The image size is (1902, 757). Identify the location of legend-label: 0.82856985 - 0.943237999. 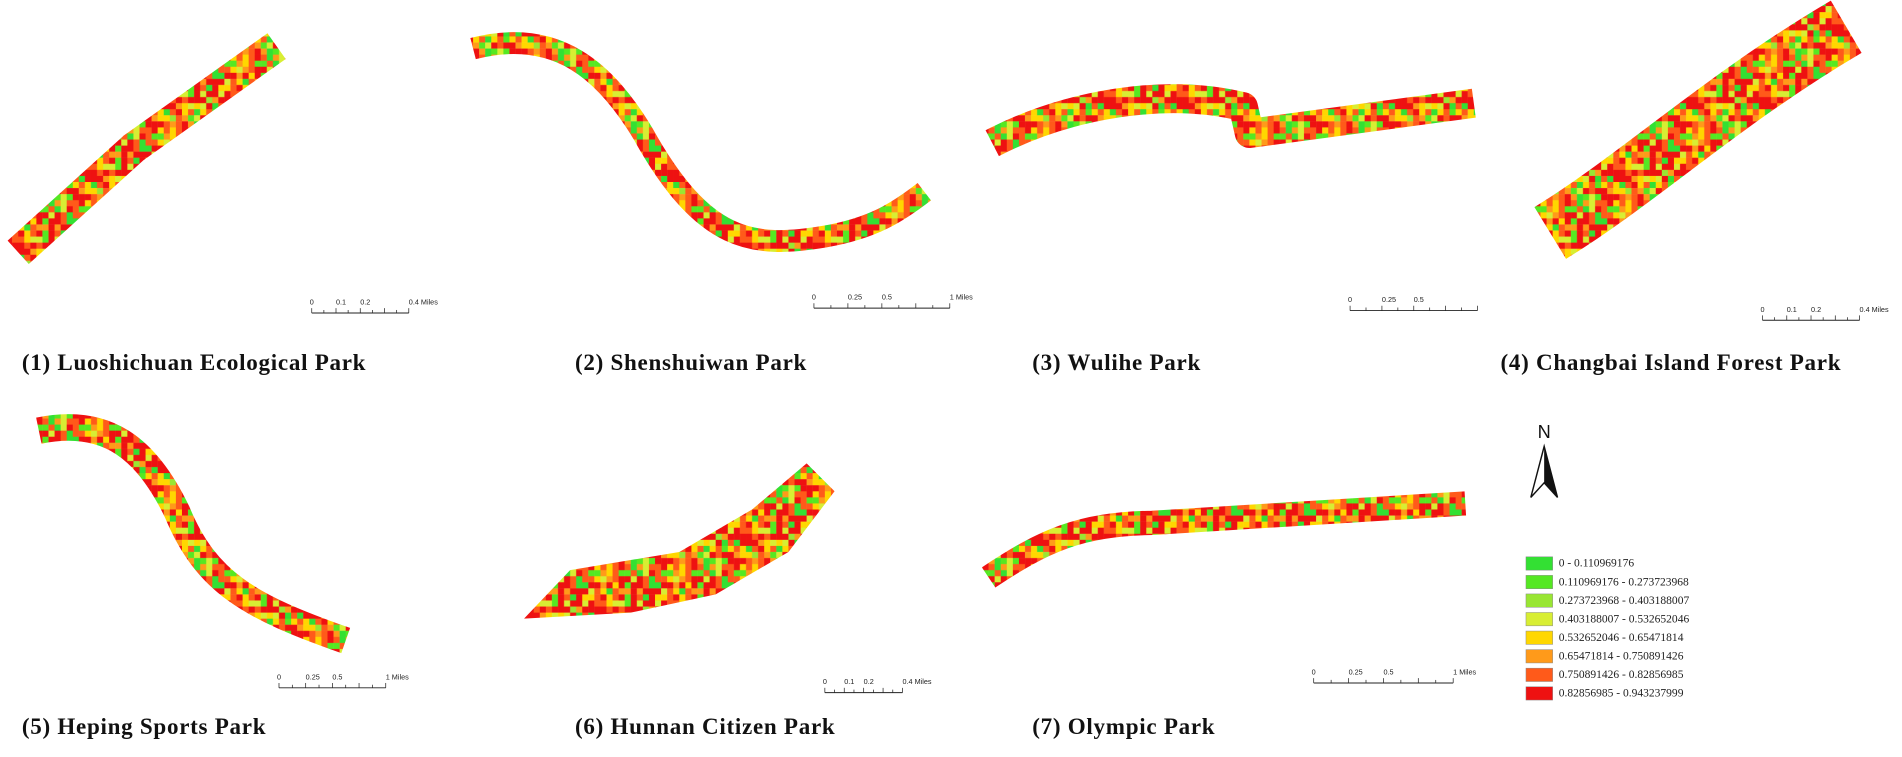
(1621, 694).